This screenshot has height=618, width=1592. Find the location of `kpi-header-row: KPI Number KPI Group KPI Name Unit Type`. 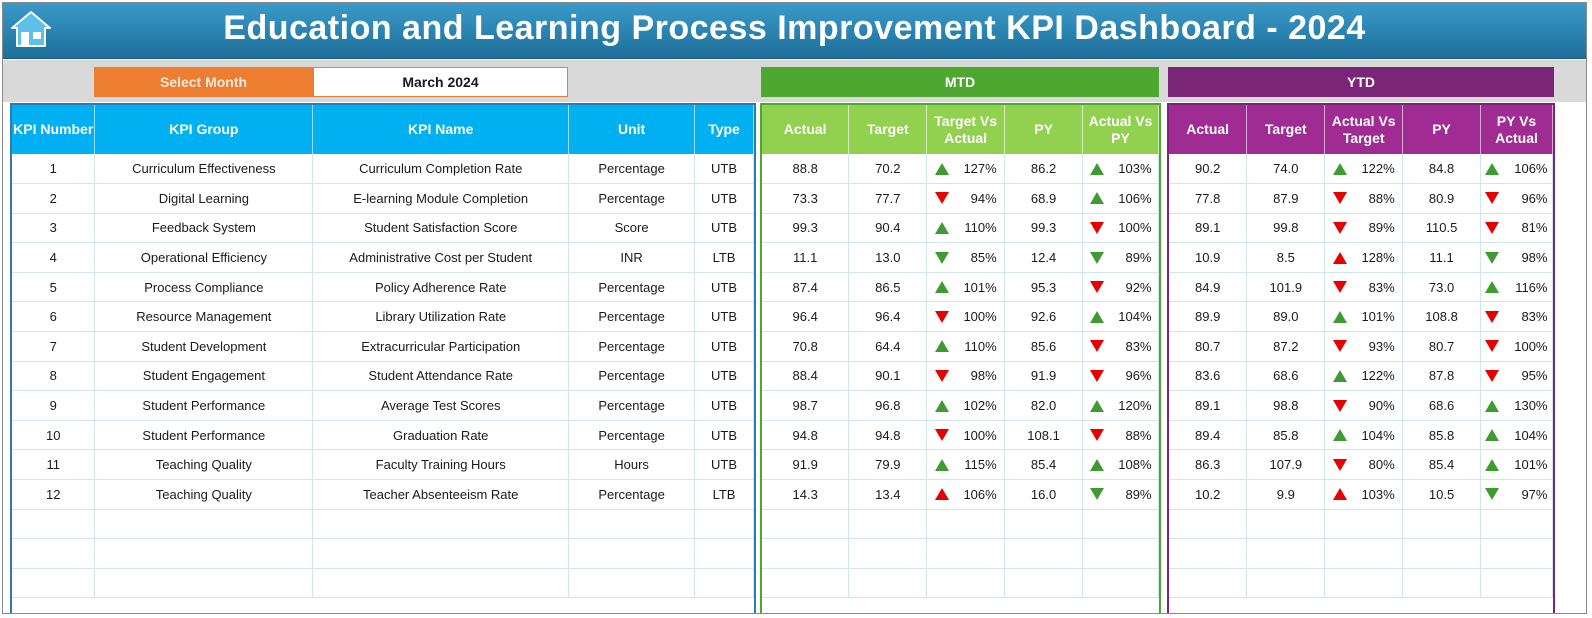

kpi-header-row: KPI Number KPI Group KPI Name Unit Type is located at coordinates (383, 129).